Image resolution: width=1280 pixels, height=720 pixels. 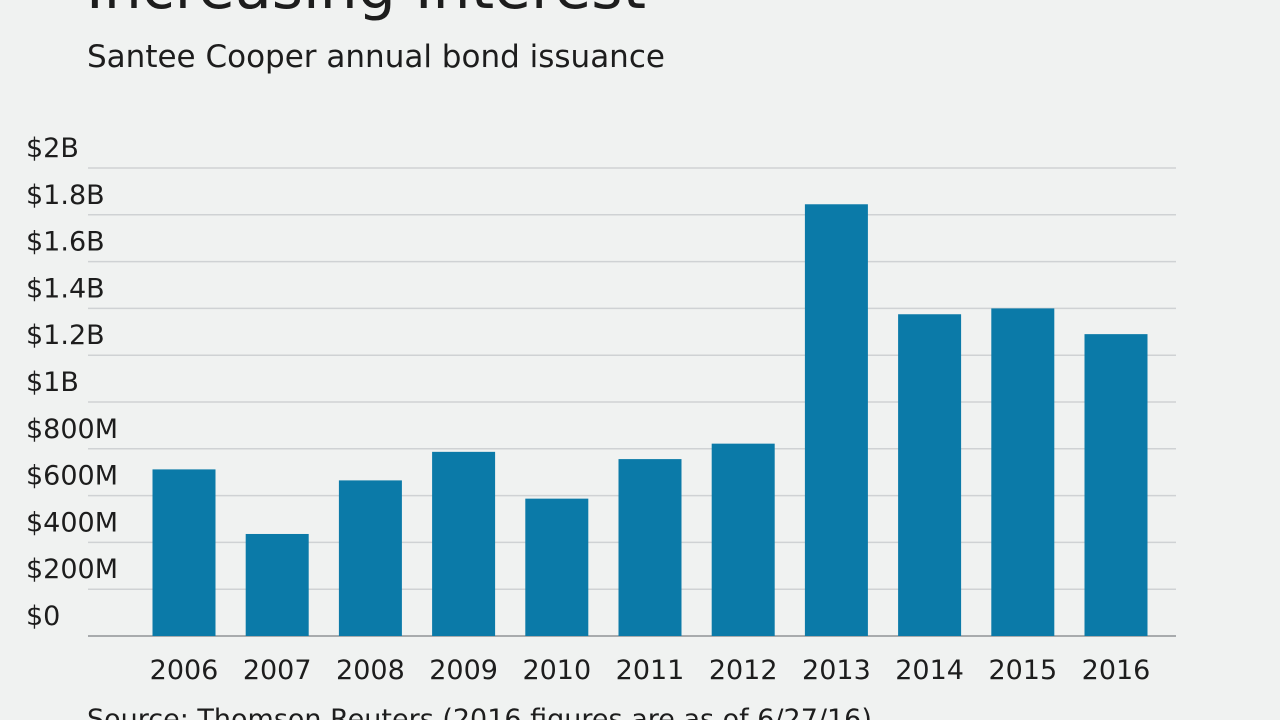 I want to click on x-tick-label: 2011, so click(x=650, y=670).